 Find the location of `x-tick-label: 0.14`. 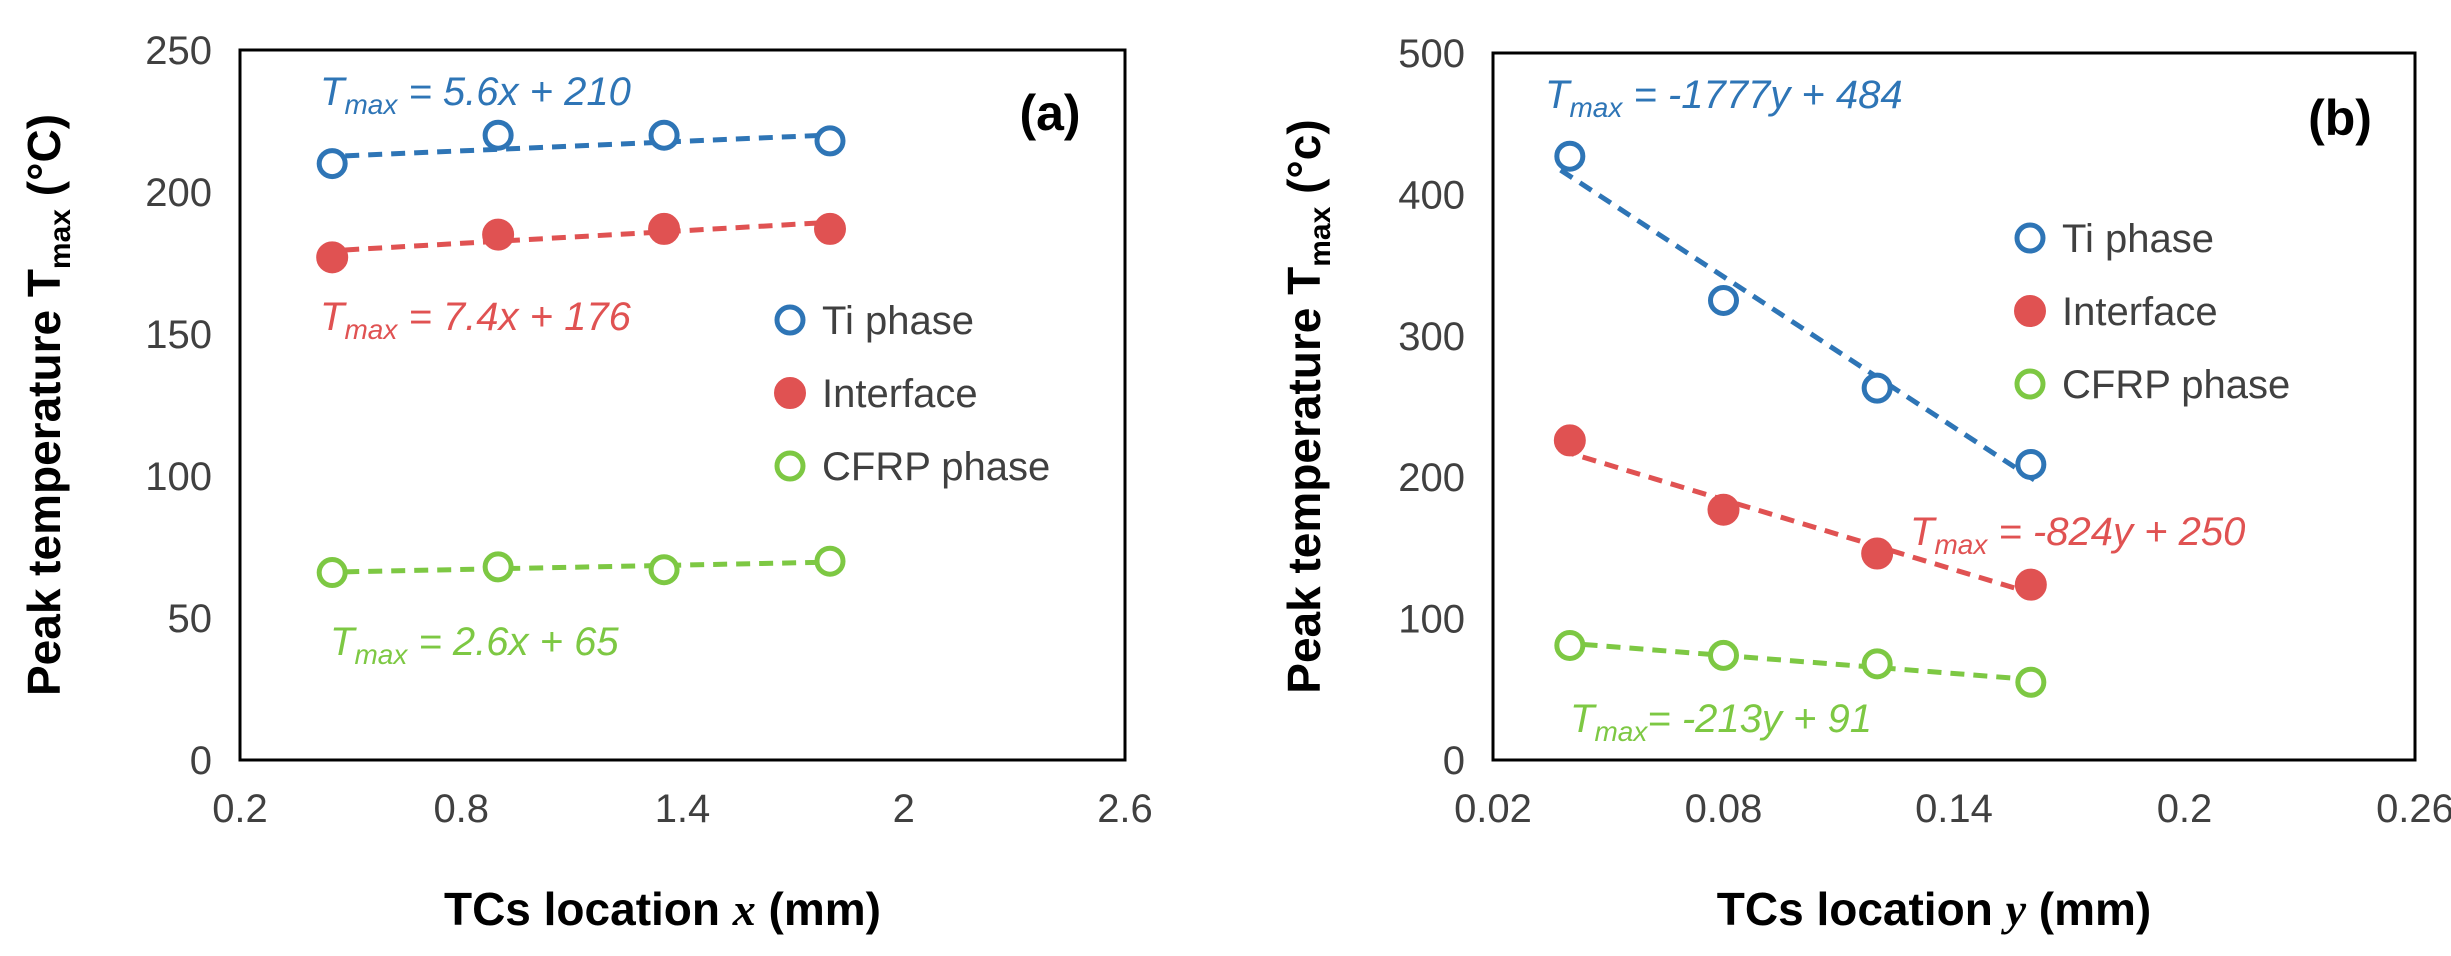

x-tick-label: 0.14 is located at coordinates (1954, 809).